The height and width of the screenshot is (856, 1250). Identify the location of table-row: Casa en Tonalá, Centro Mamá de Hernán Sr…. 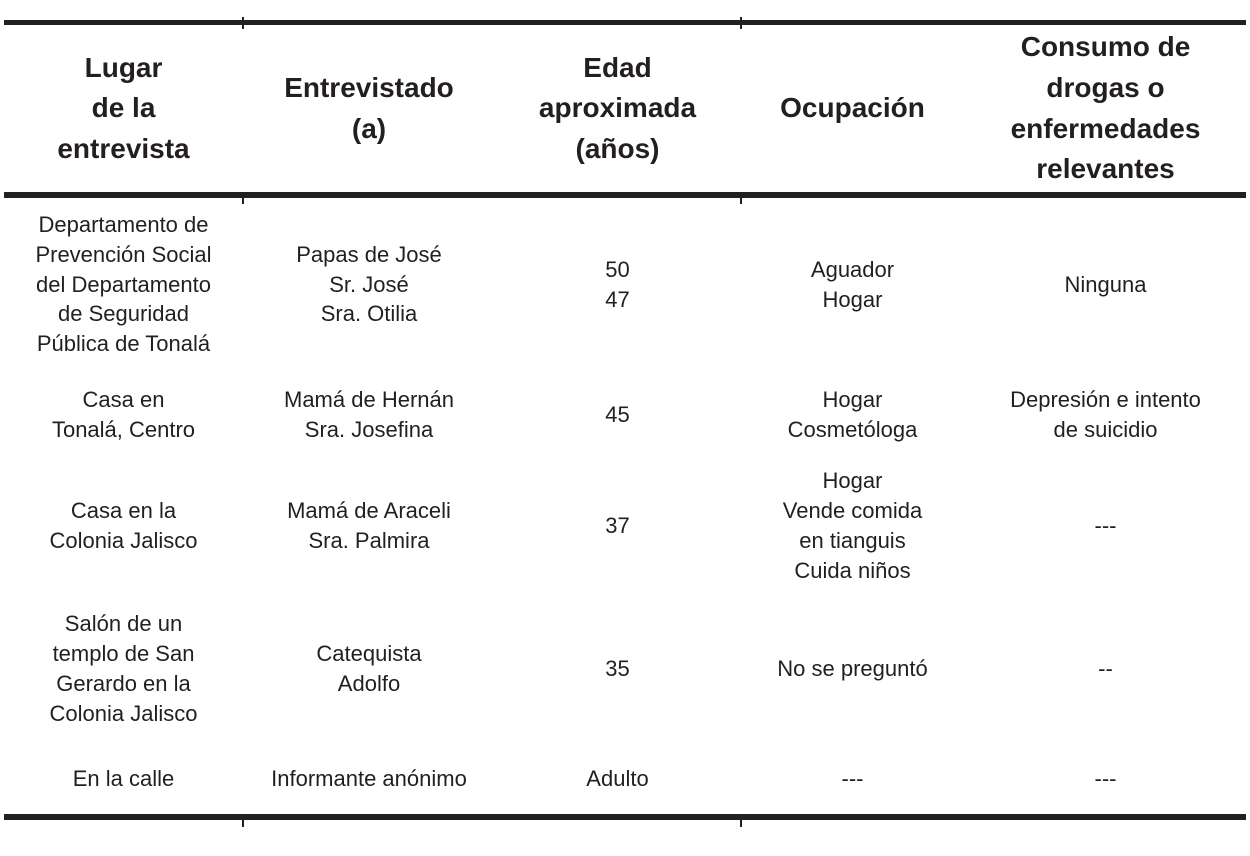
(625, 414).